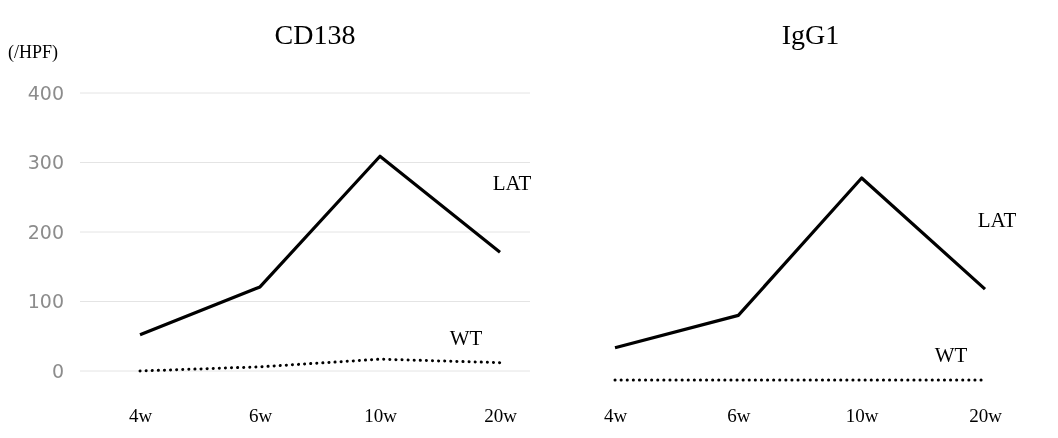  Describe the element at coordinates (320, 365) in the screenshot. I see `line-series` at that location.